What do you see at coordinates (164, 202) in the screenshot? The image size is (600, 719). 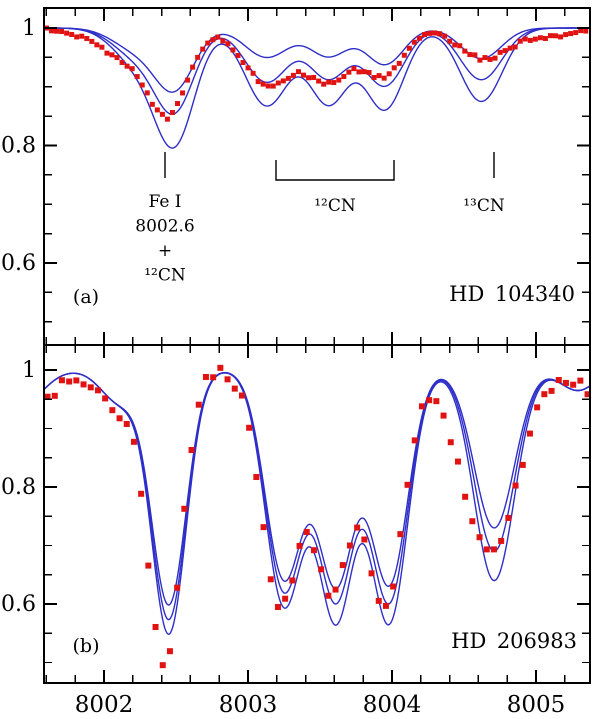 I see `annotation-text-line: Fe I` at bounding box center [164, 202].